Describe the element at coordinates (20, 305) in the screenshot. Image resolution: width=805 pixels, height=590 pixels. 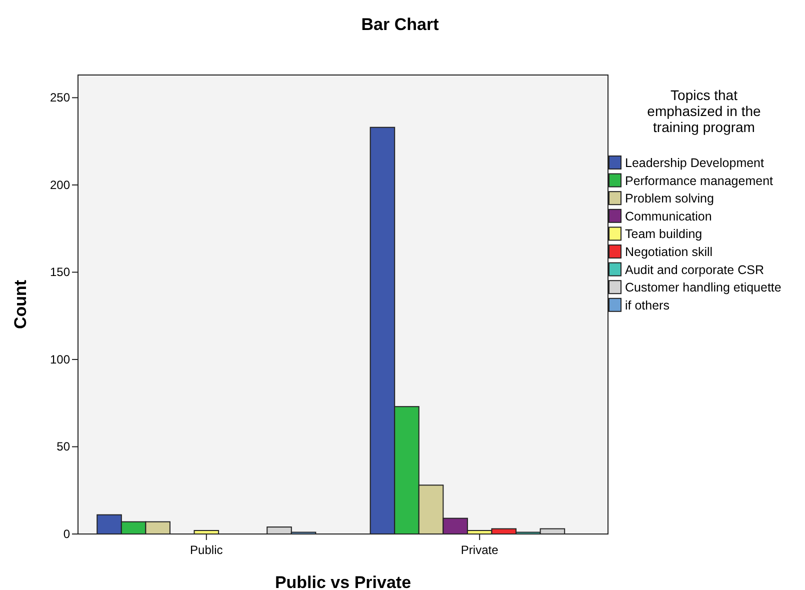
I see `y-axis-title: Count` at that location.